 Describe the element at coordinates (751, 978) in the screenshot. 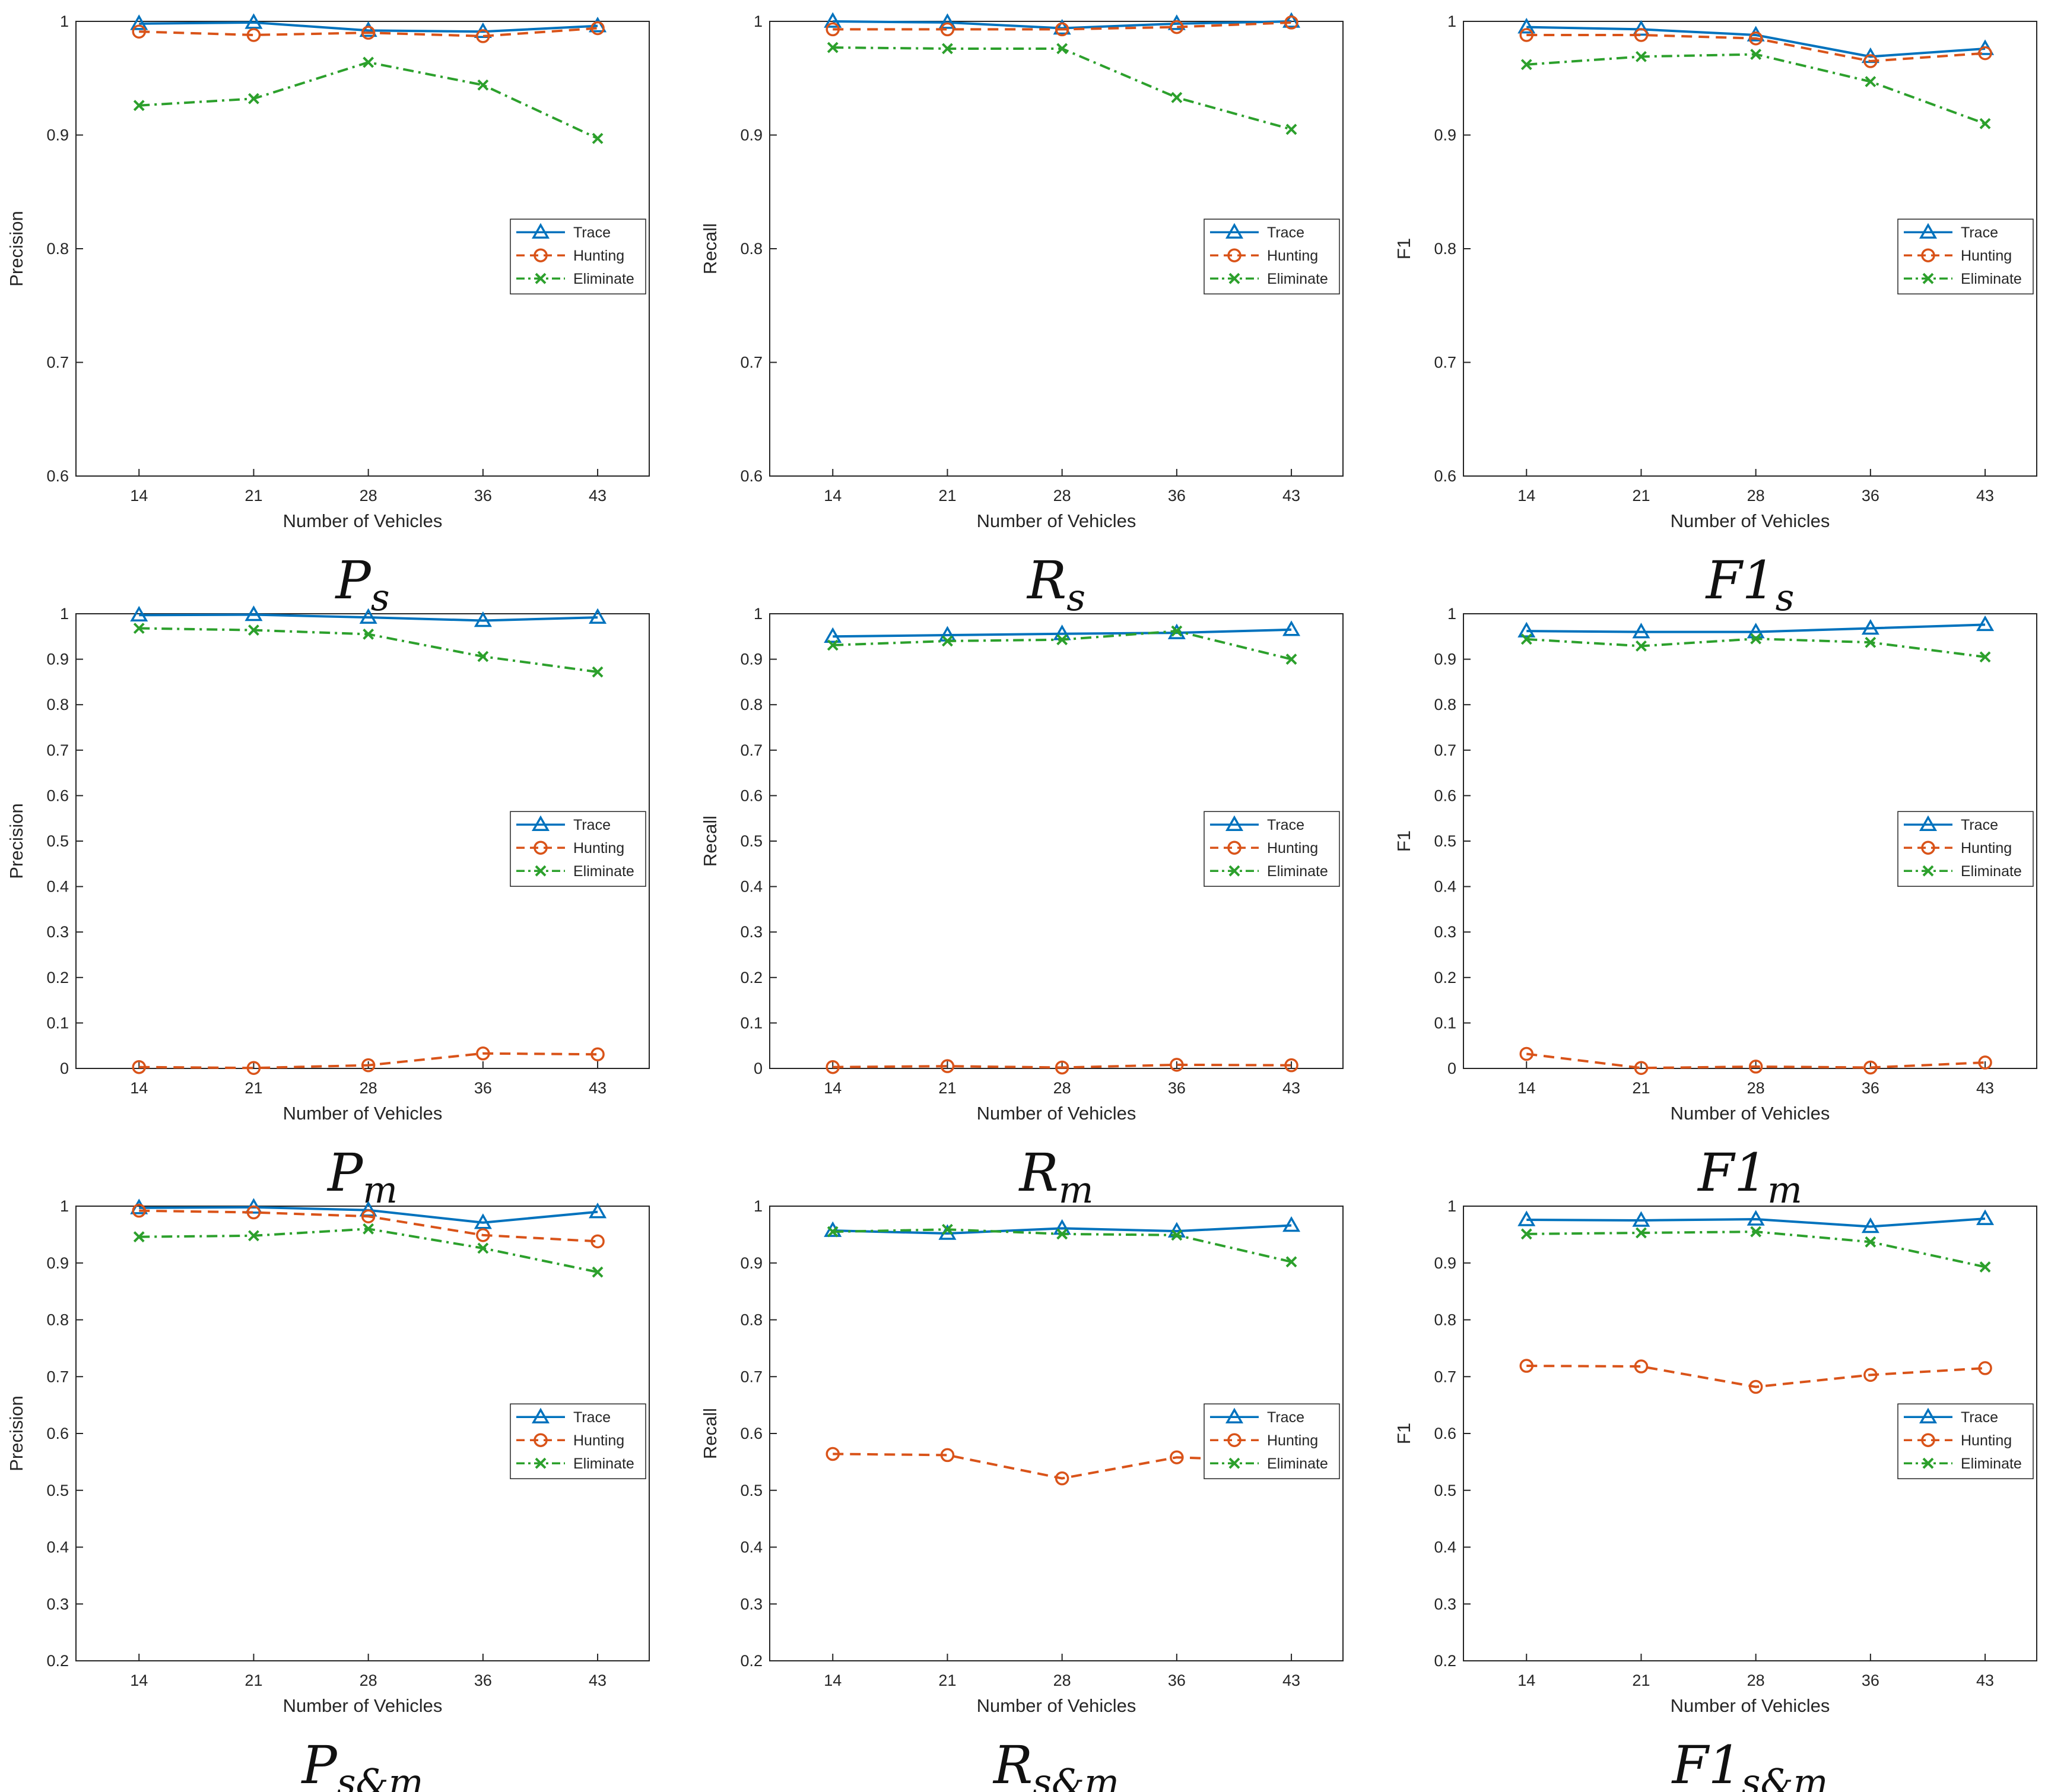

I see `y-tick-label: 0.2` at that location.